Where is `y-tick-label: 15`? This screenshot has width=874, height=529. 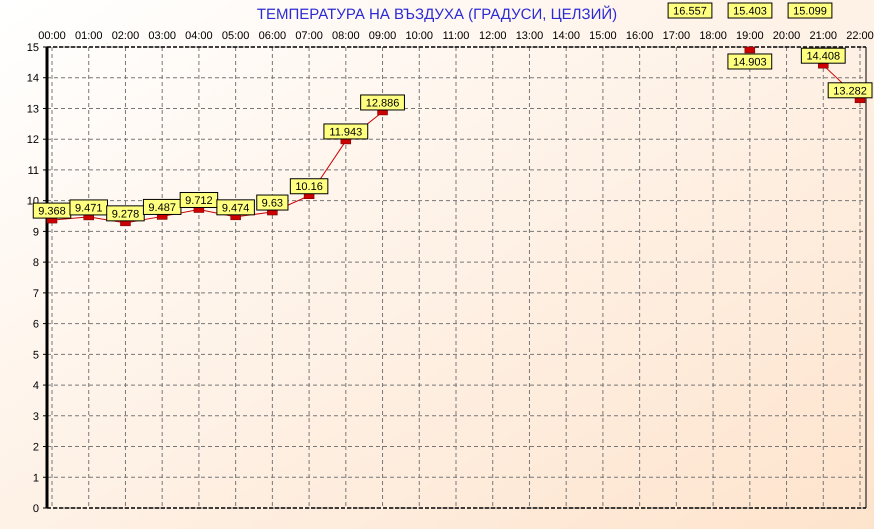
y-tick-label: 15 is located at coordinates (32, 48).